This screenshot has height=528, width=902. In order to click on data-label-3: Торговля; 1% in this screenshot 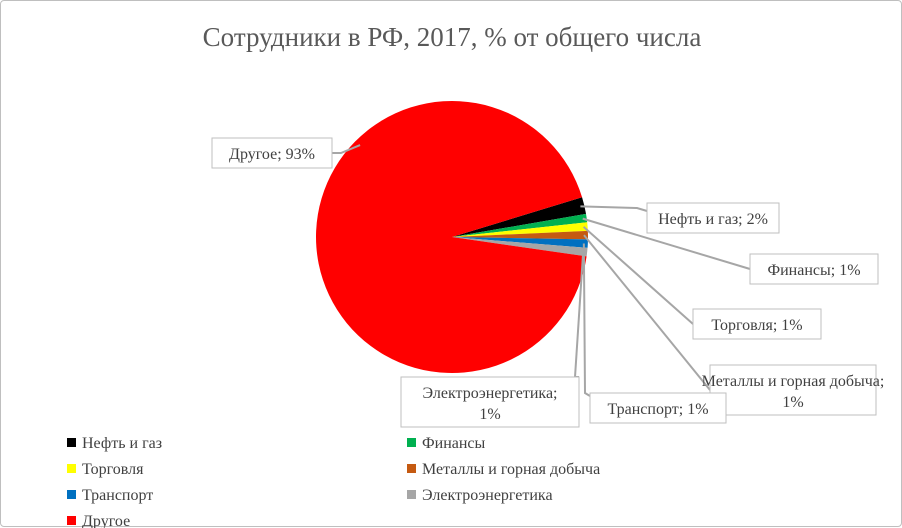, I will do `click(756, 325)`.